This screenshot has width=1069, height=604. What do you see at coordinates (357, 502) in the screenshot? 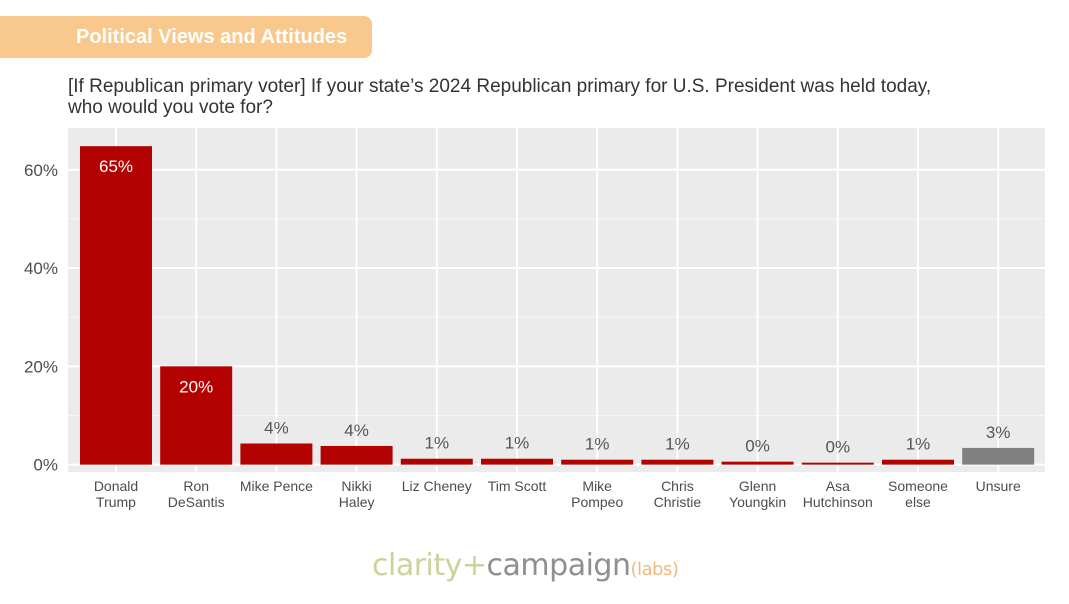
I see `x-tick-label: Haley` at bounding box center [357, 502].